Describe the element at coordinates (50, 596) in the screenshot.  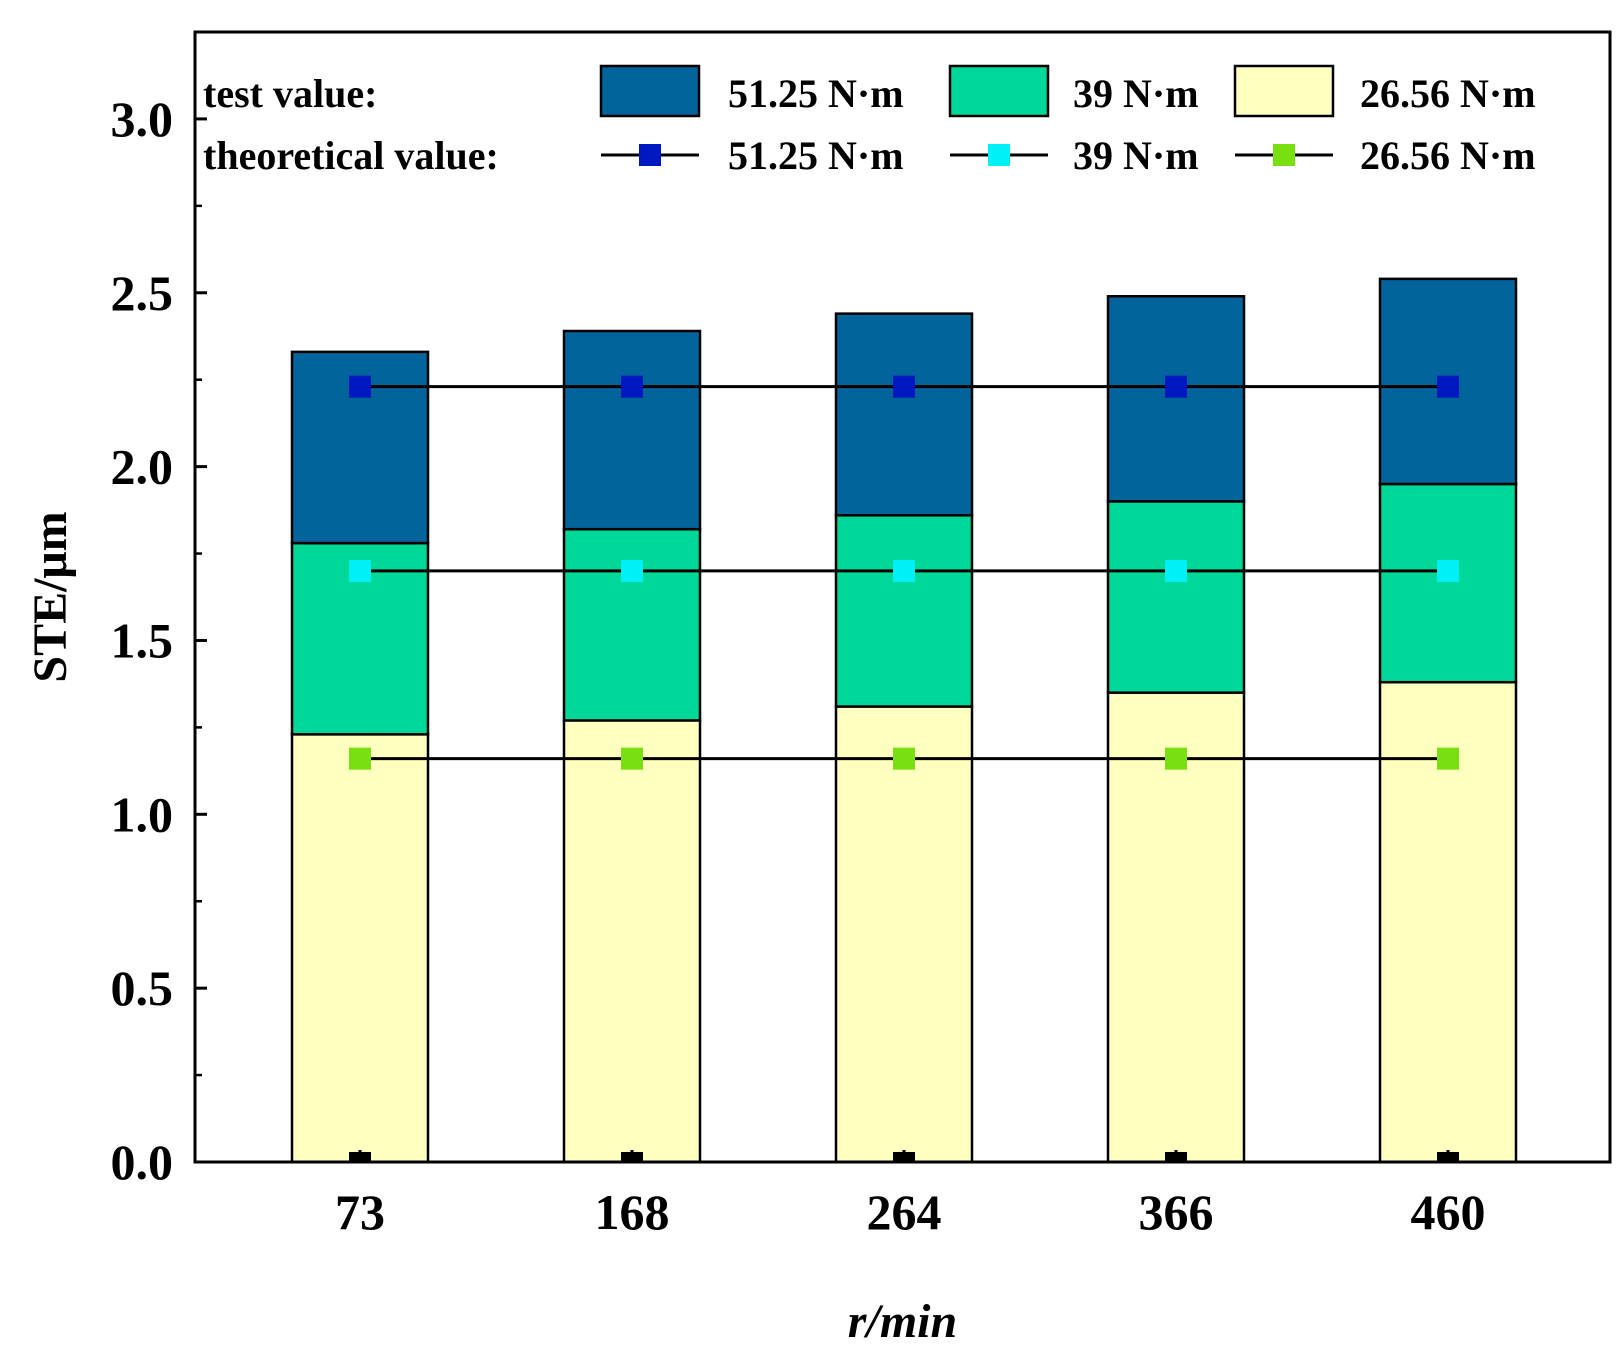
I see `y-axis-title: STE/μm` at that location.